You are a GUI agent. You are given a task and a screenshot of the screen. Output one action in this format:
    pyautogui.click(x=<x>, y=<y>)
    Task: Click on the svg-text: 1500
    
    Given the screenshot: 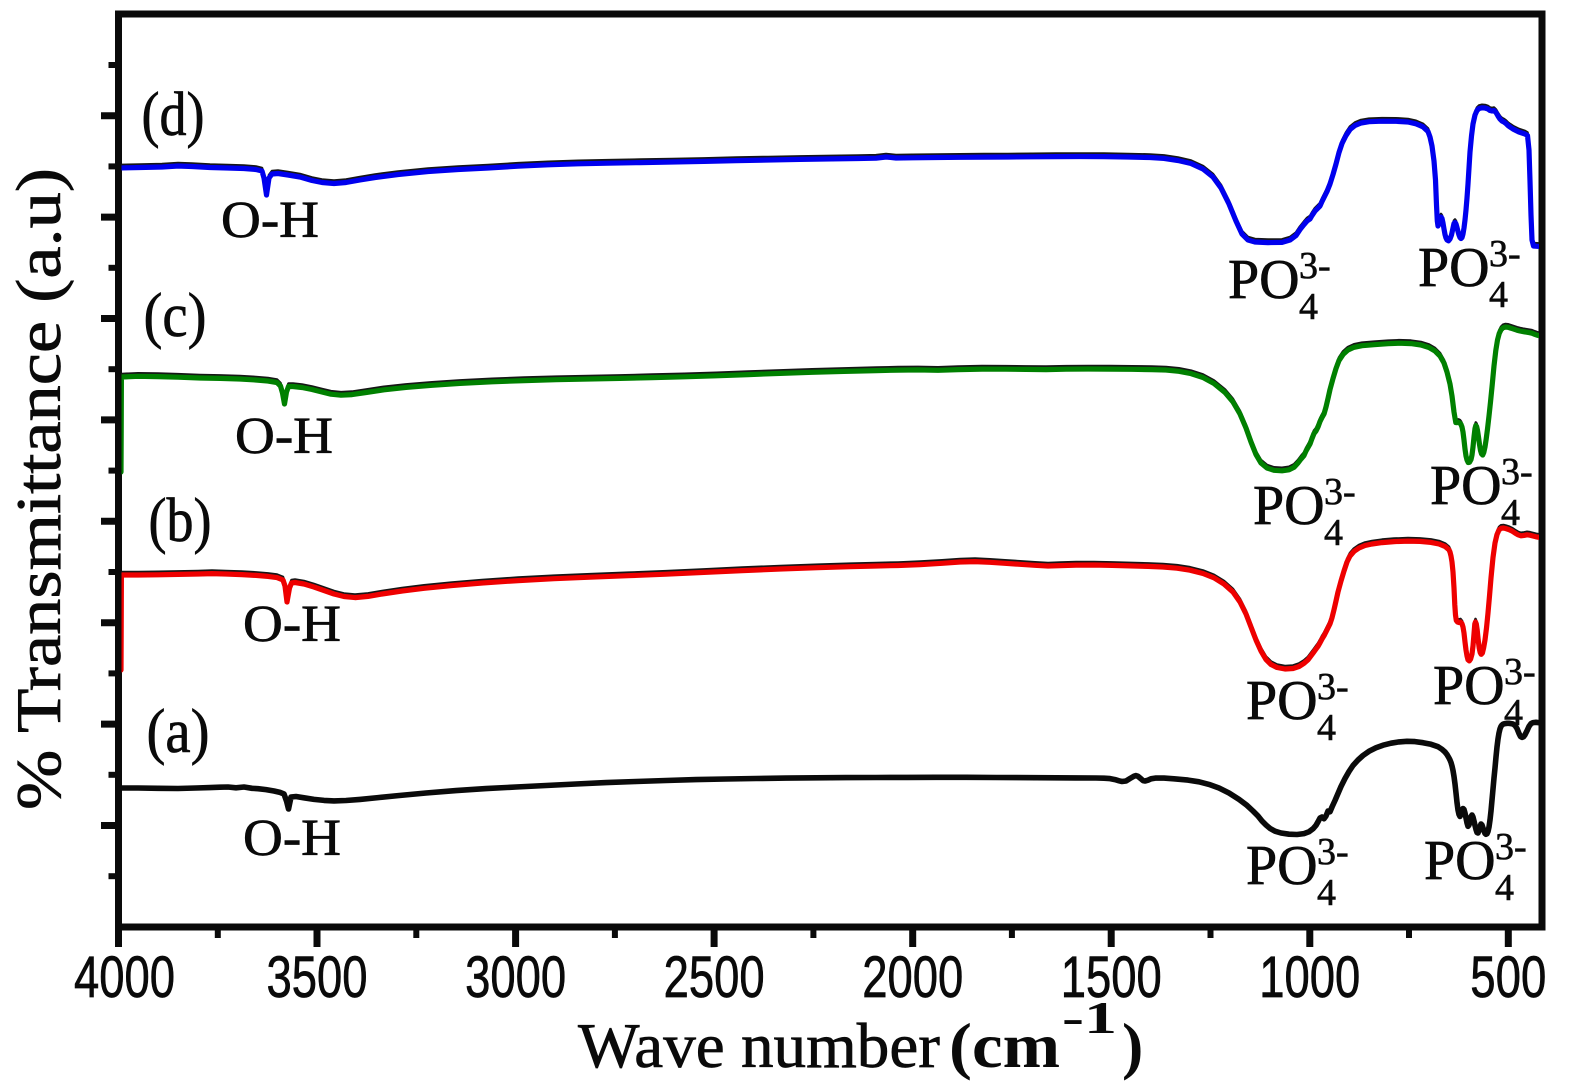 What is the action you would take?
    pyautogui.click(x=1111, y=977)
    